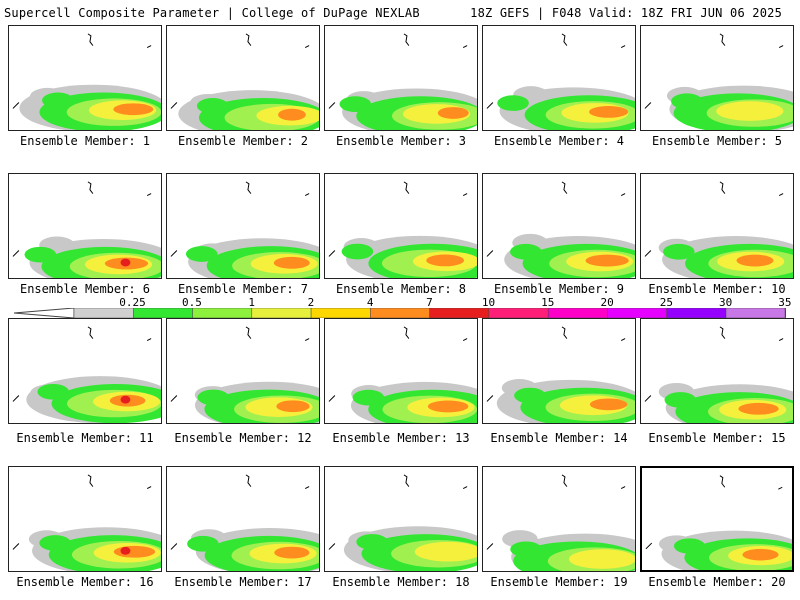  Describe the element at coordinates (785, 313) in the screenshot. I see `colorbar-right-arrow` at that location.